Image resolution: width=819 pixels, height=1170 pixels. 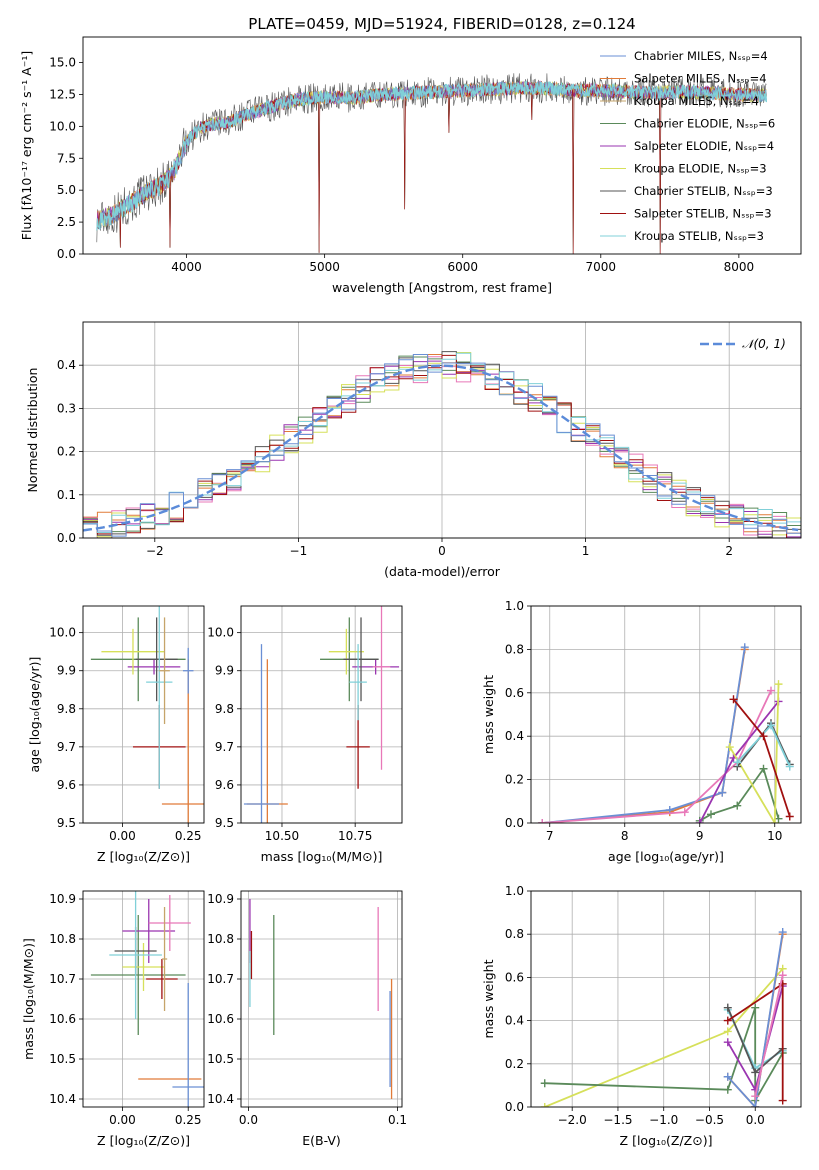 I want to click on y-tick-label: 7.5, so click(x=66, y=158).